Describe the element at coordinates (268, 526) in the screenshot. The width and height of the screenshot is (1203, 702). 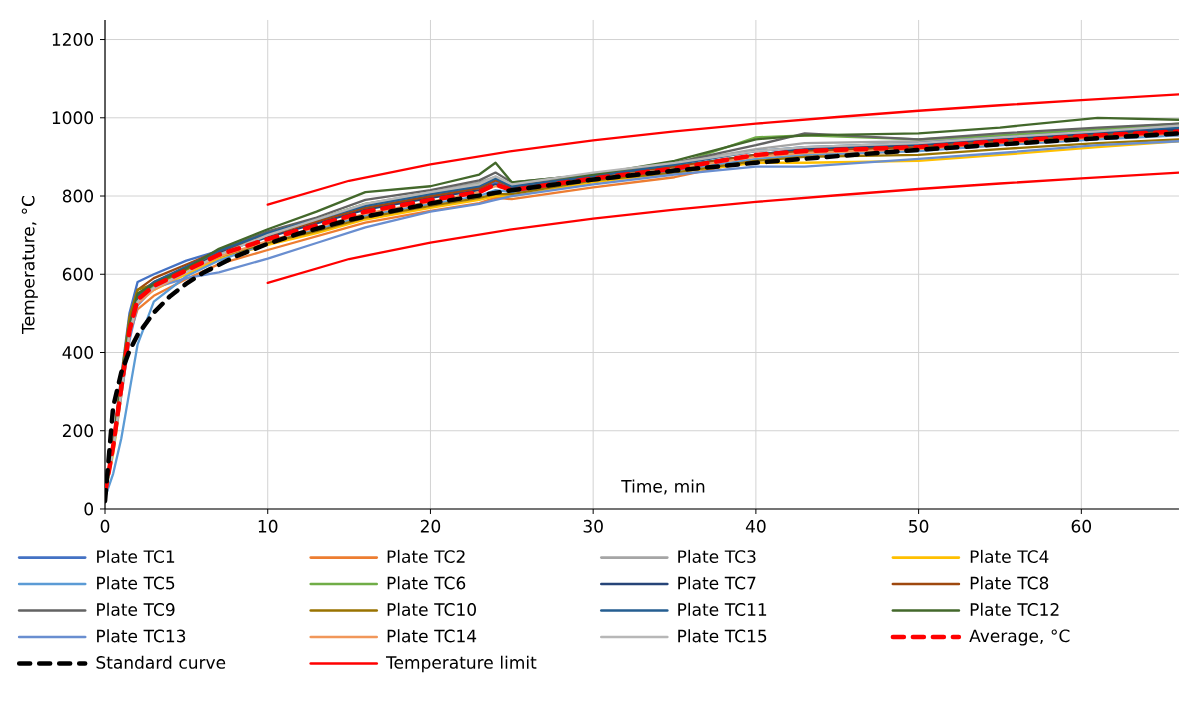
I see `x-tick-label: 10` at that location.